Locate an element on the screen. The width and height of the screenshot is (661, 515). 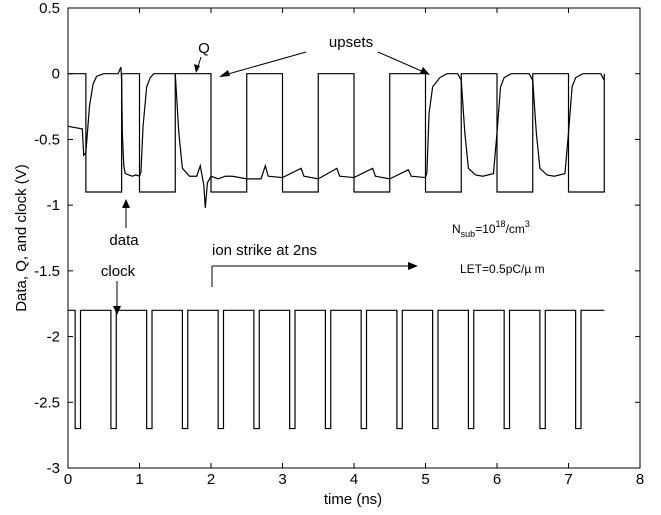
nsub-annotation: Nsub=1018/cm3 is located at coordinates (491, 229).